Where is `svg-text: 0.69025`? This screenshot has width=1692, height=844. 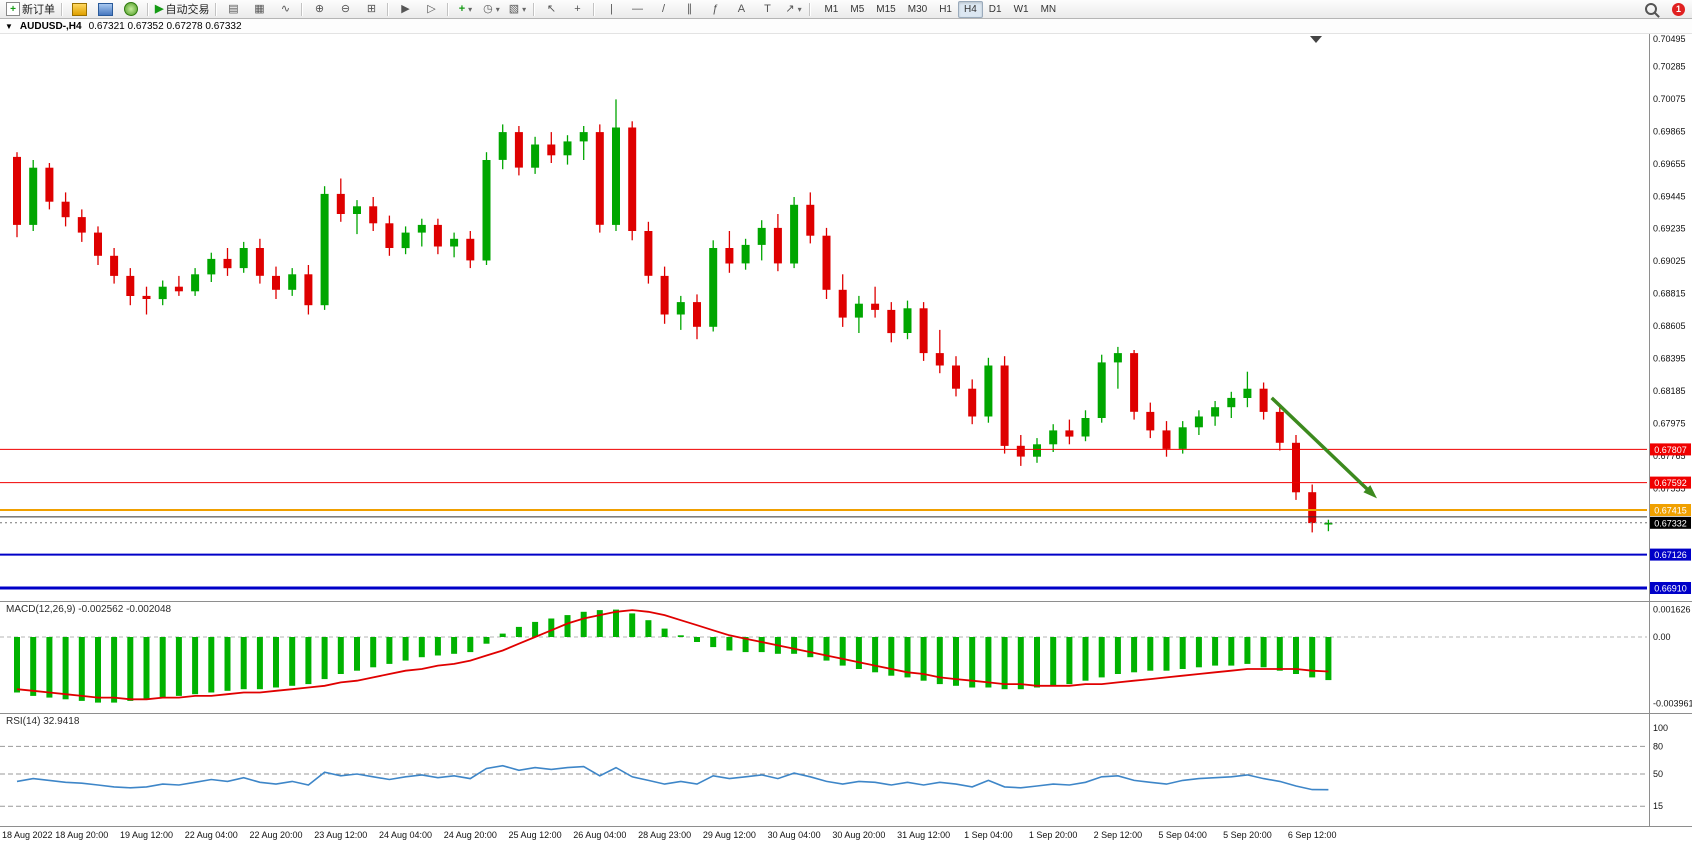
svg-text: 0.69025 is located at coordinates (1669, 261).